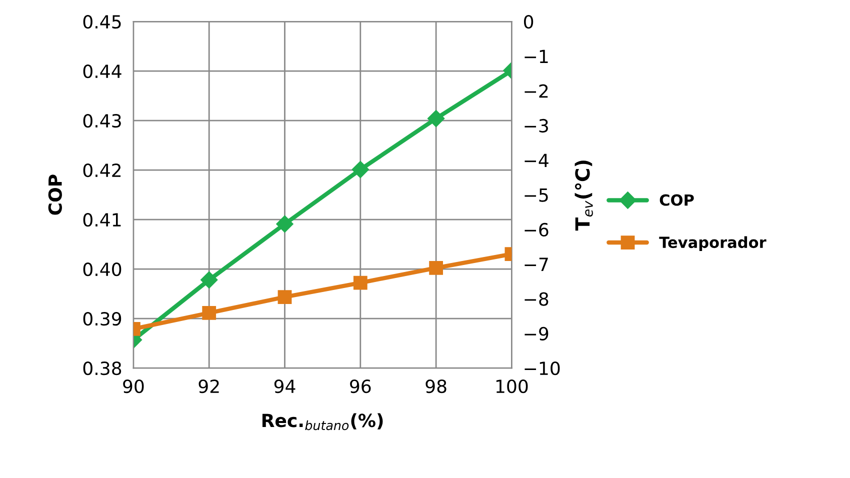 The image size is (850, 478). I want to click on x-tick-label: 100, so click(512, 386).